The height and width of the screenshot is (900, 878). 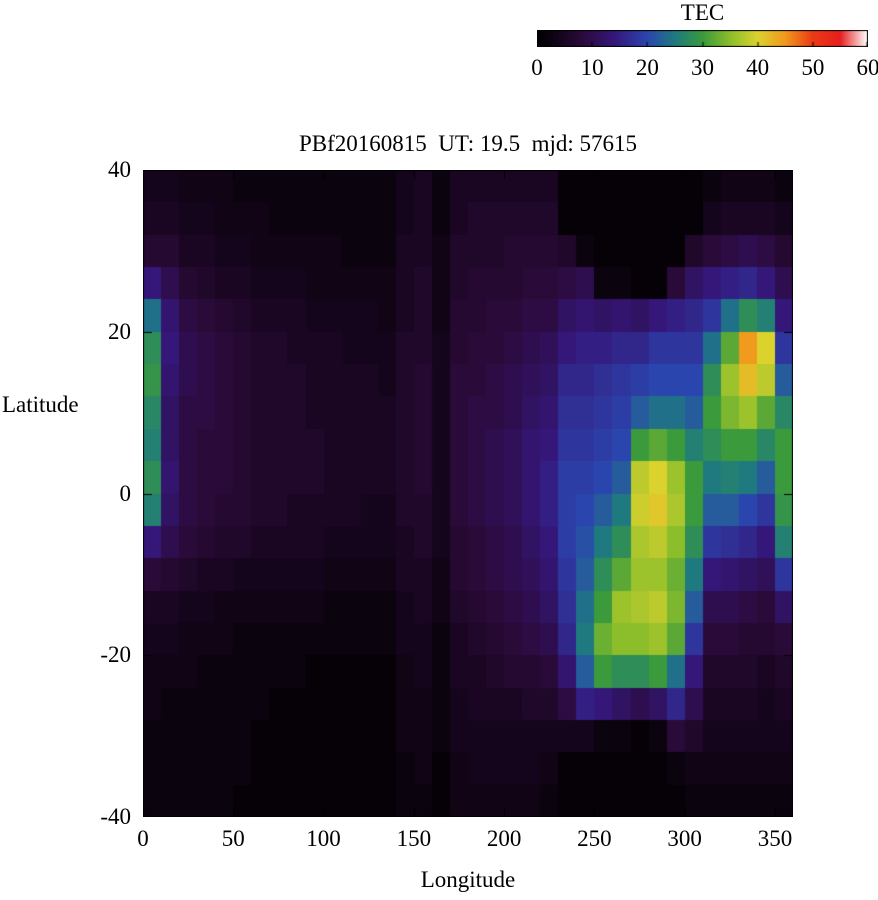 What do you see at coordinates (40, 404) in the screenshot?
I see `y-axis-label: Latitude` at bounding box center [40, 404].